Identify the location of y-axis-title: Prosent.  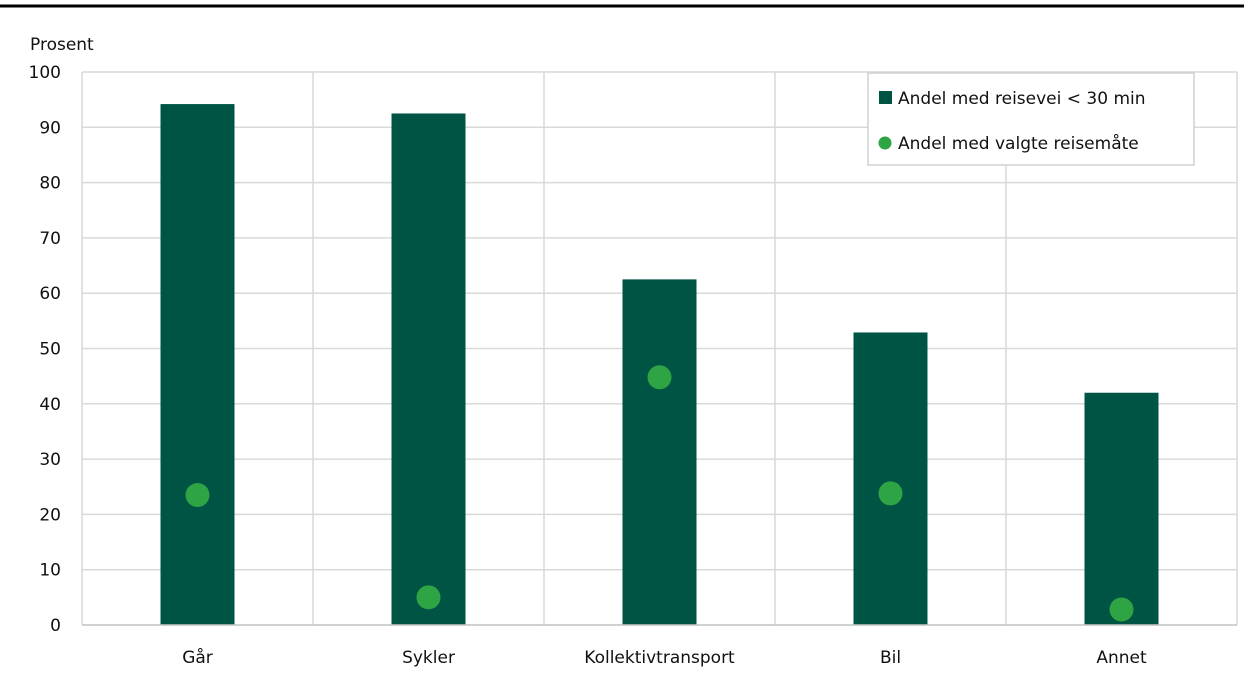
(62, 45).